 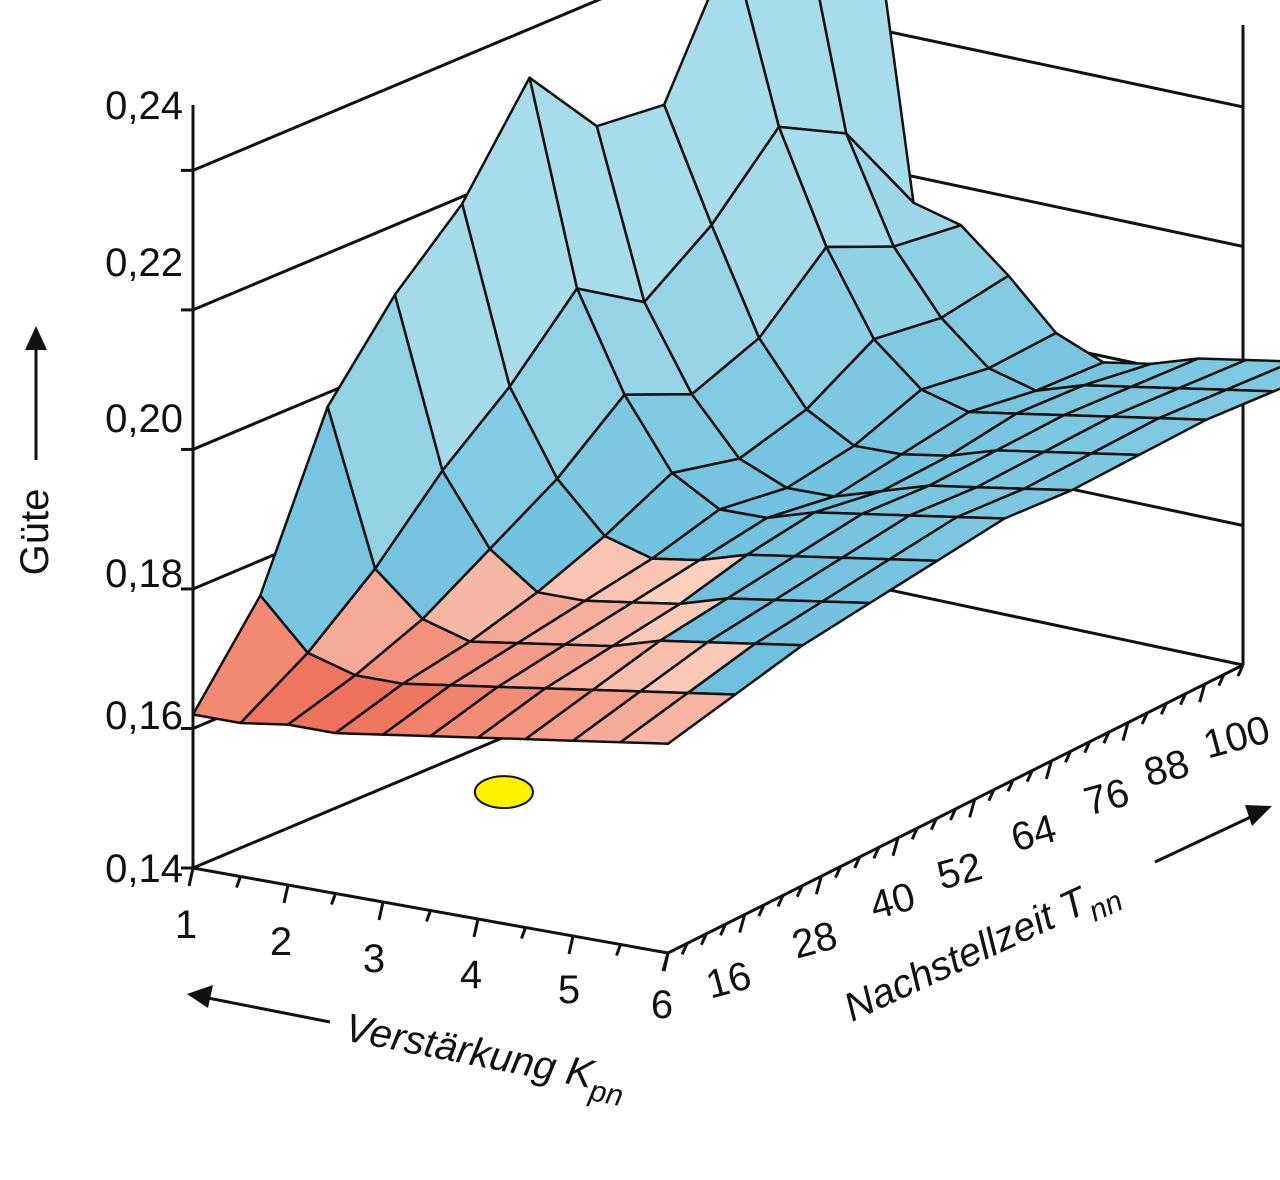 What do you see at coordinates (35, 532) in the screenshot?
I see `z-axis-title-text: Güte` at bounding box center [35, 532].